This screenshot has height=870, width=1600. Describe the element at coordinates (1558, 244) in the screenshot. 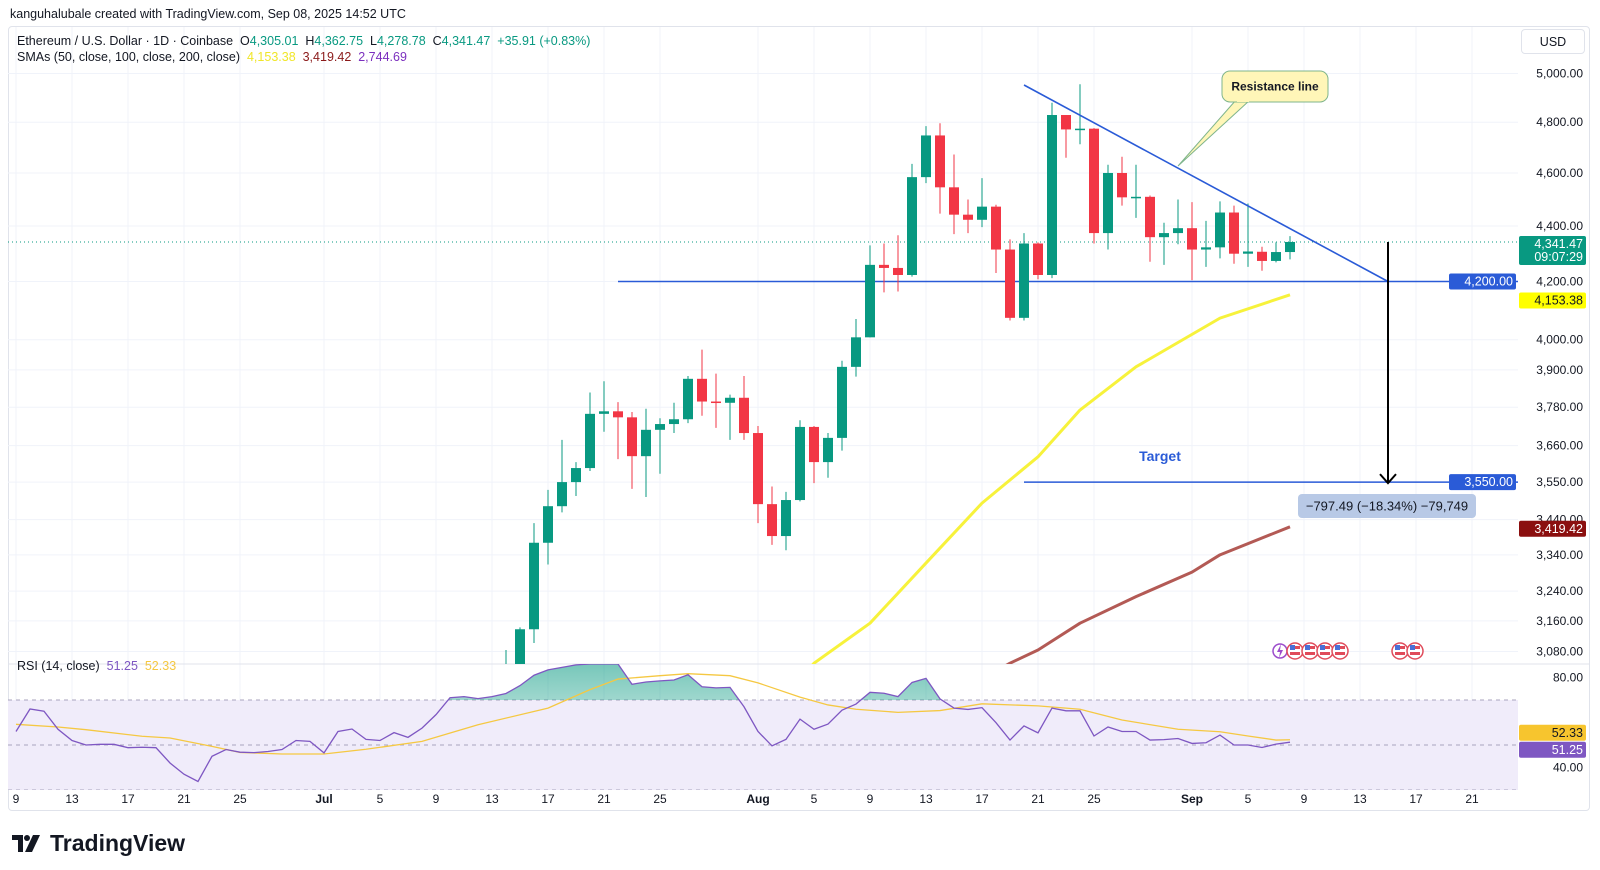

I see `last-price-badge-text: 4,341.47` at that location.